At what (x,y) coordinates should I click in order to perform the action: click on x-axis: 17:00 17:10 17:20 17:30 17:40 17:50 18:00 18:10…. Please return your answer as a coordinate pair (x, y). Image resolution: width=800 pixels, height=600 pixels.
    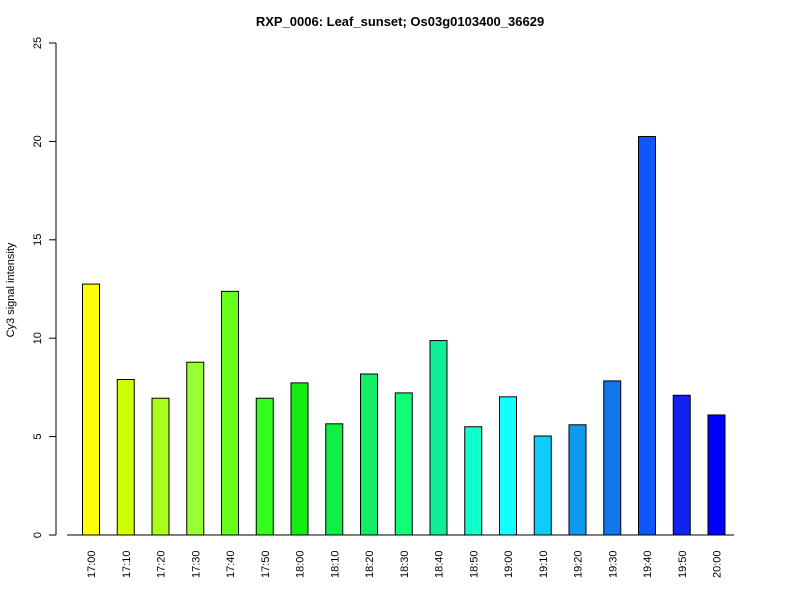
    Looking at the image, I should click on (400, 556).